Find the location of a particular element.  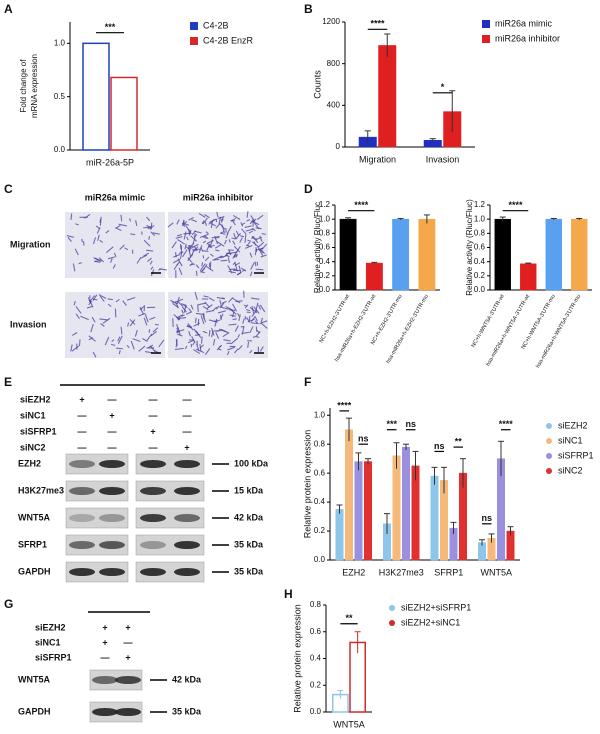

legend-label: miR26a mimic is located at coordinates (524, 23).